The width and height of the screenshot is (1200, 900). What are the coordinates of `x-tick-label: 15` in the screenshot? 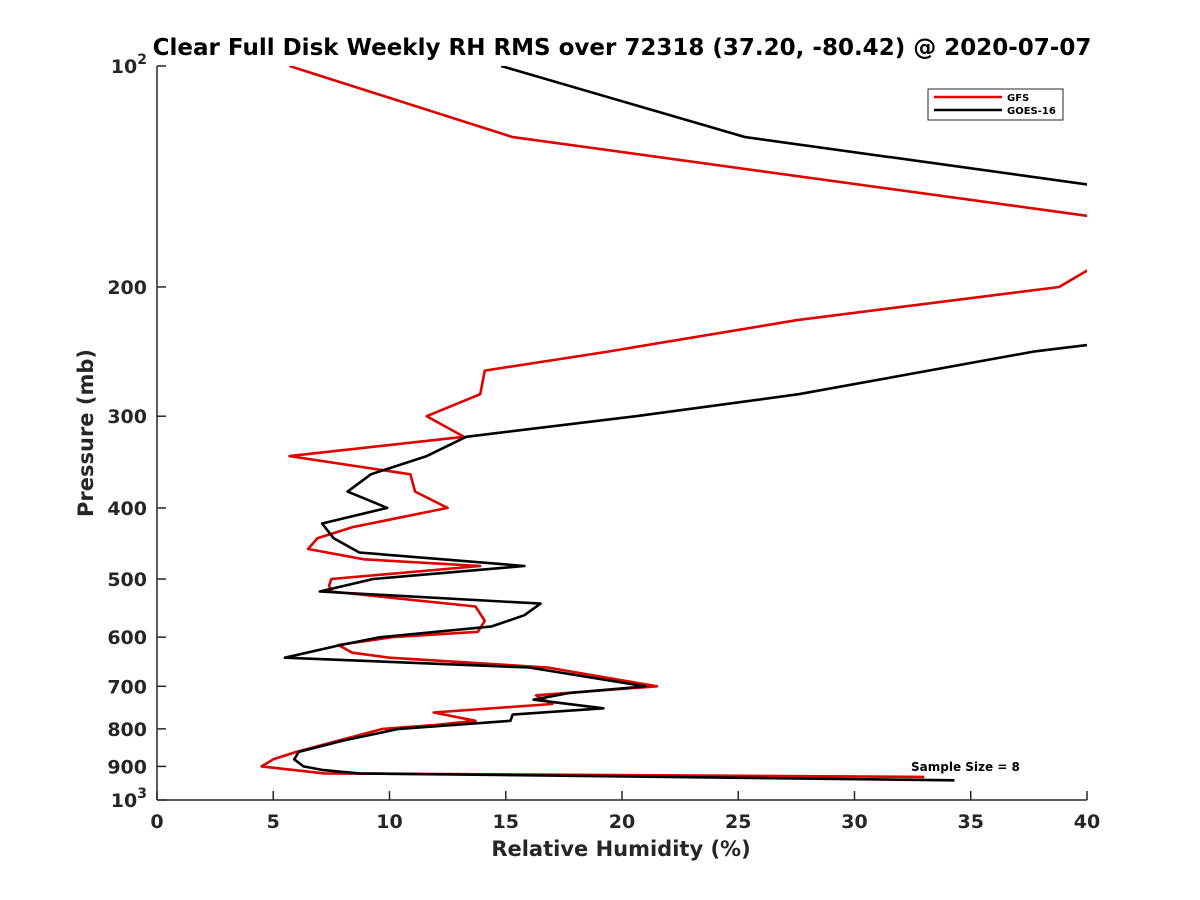 It's located at (506, 822).